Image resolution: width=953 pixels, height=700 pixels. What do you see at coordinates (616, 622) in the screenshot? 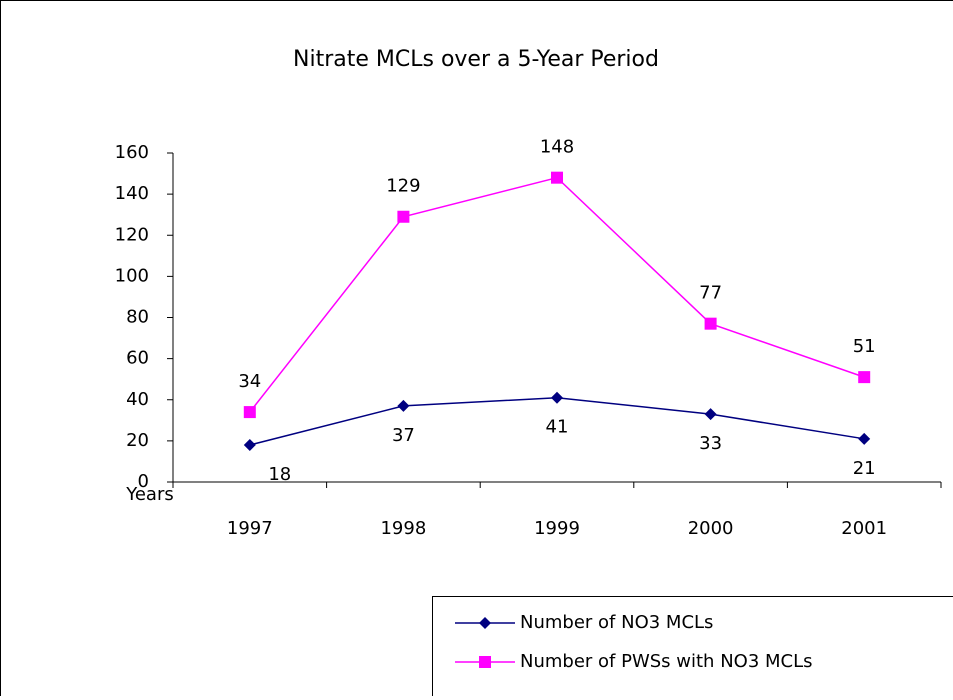
I see `legend-label: Number of NO3 MCLs` at bounding box center [616, 622].